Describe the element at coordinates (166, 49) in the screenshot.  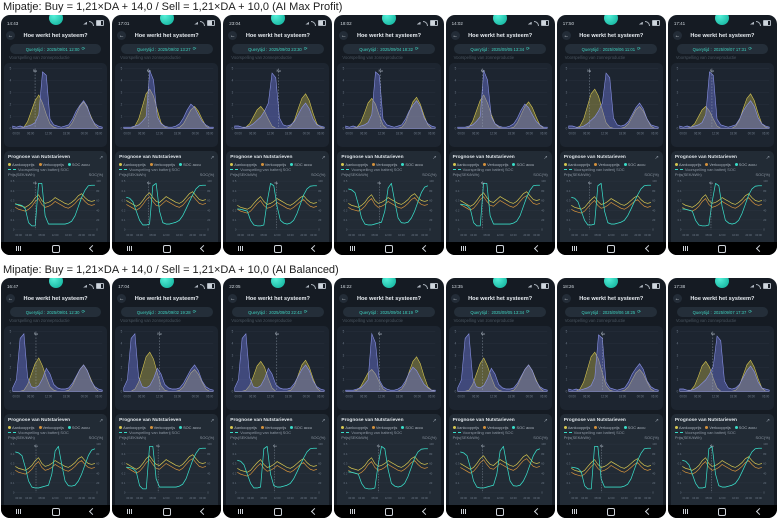
I see `query-time-pill: Querytijd : 2025/09/02 13:27 ⟳` at that location.